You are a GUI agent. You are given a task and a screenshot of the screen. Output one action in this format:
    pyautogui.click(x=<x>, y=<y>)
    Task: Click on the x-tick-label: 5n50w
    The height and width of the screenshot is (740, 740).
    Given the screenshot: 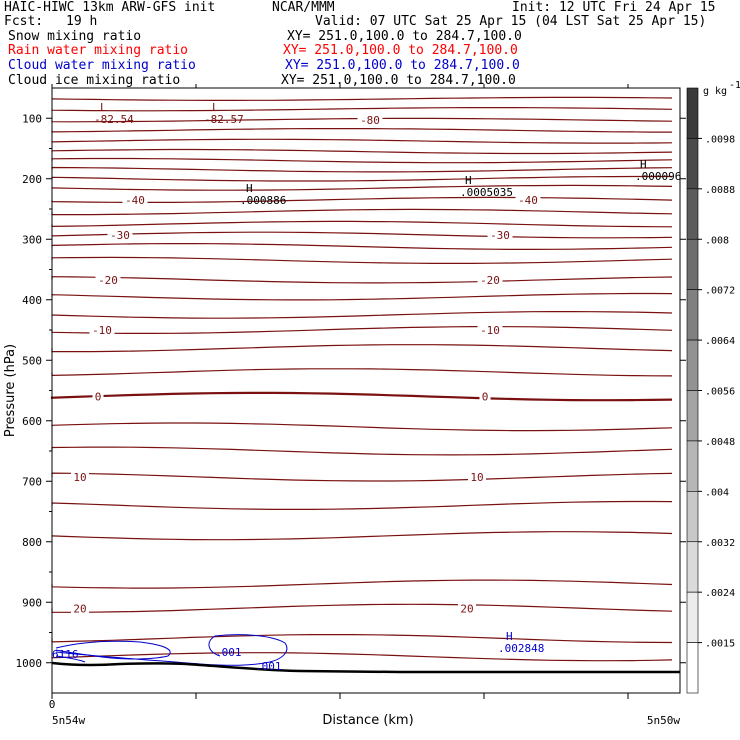 What is the action you would take?
    pyautogui.click(x=663, y=720)
    